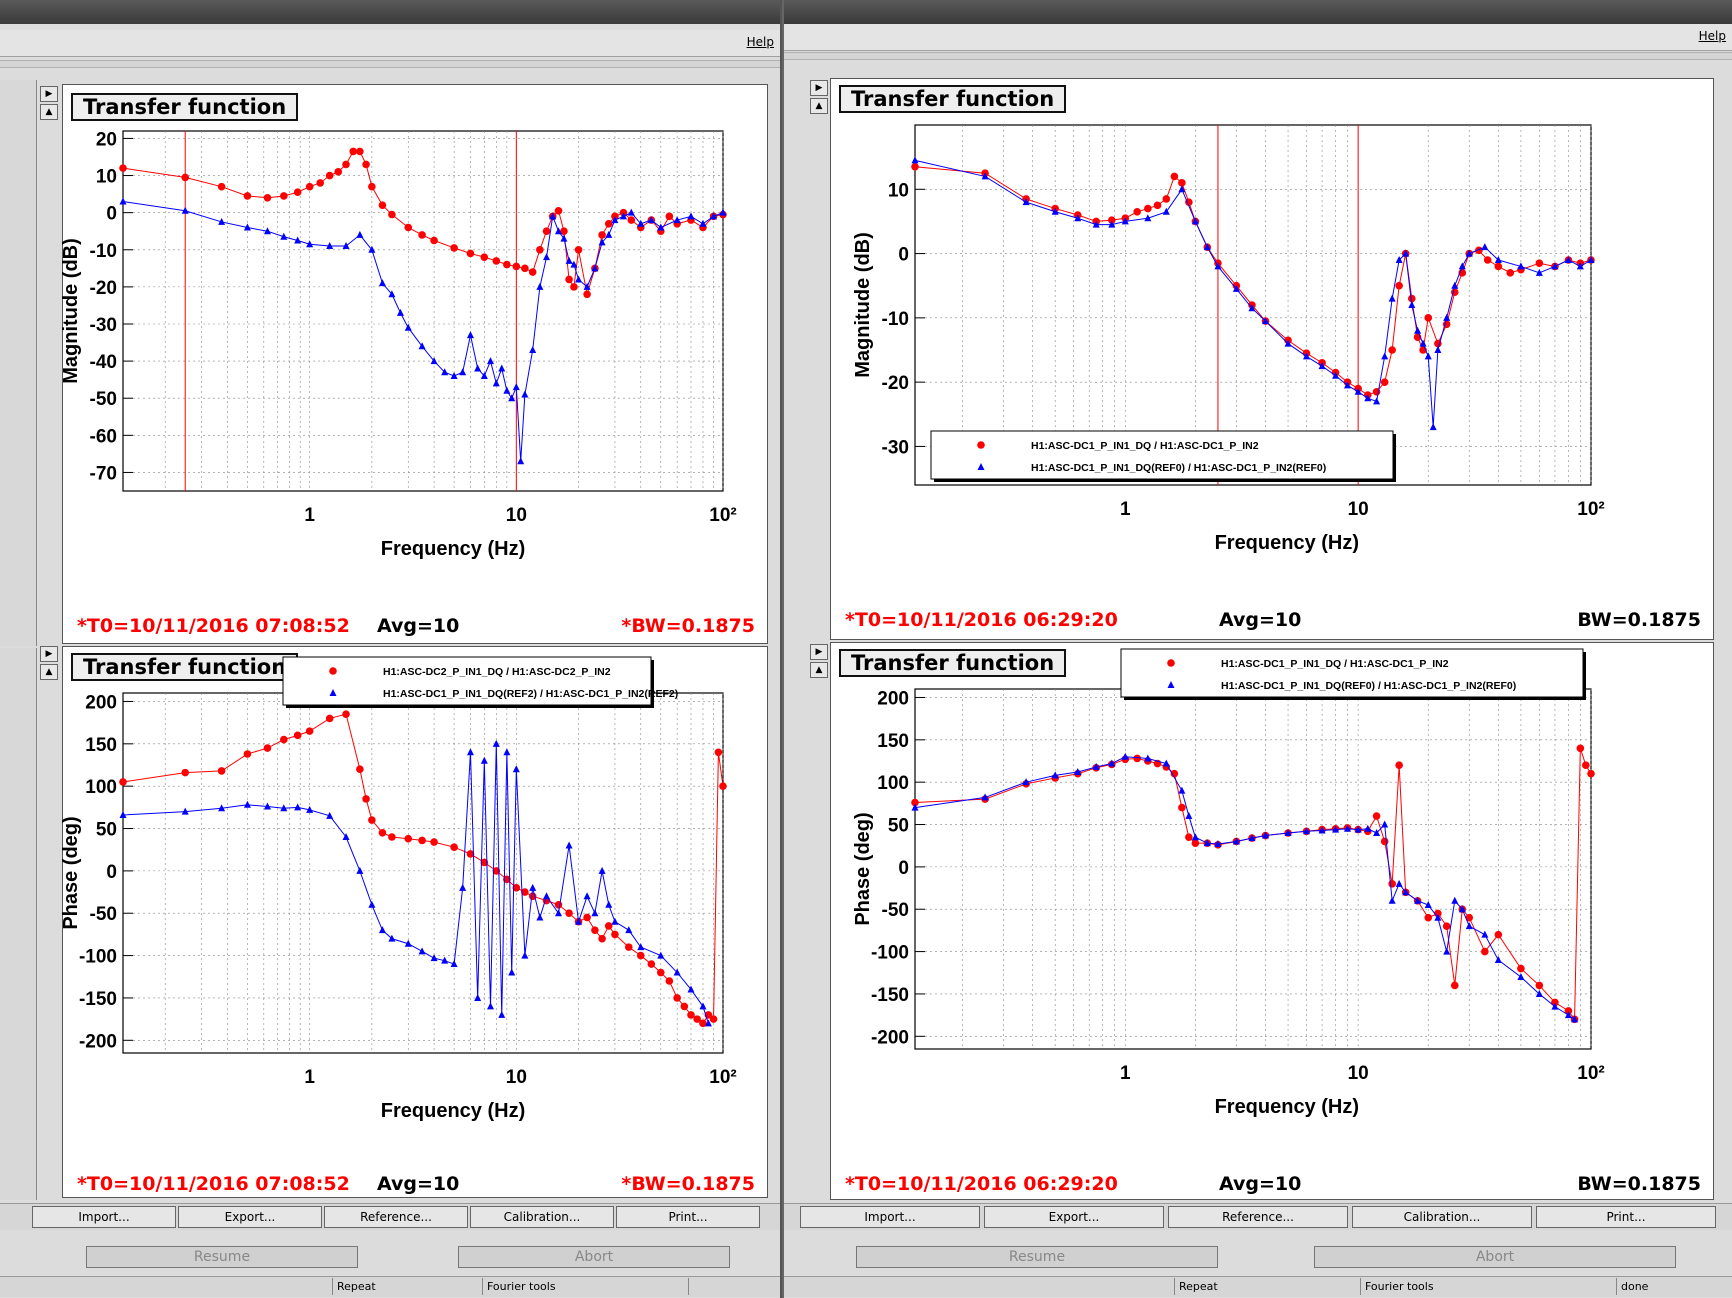  Describe the element at coordinates (101, 702) in the screenshot. I see `y-tick-label: 200` at that location.